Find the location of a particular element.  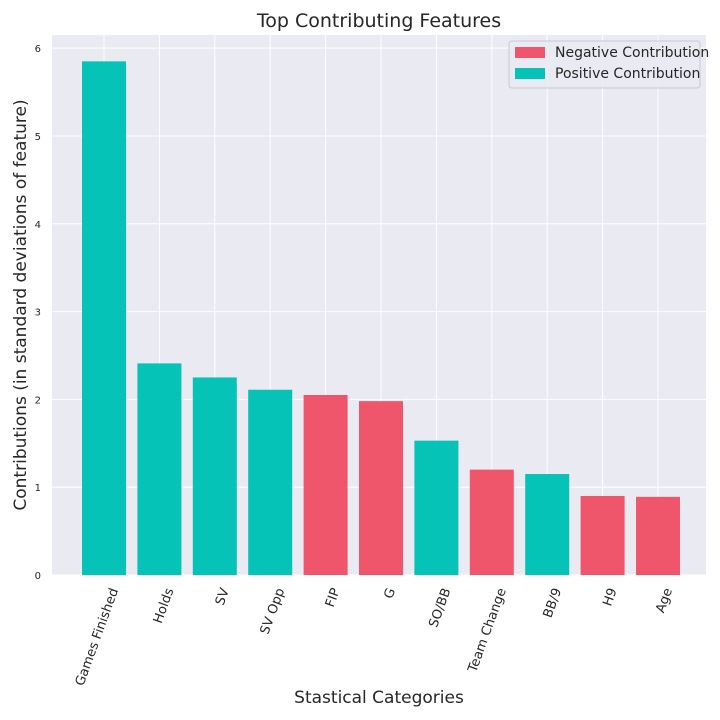

x-tick-label: Holds is located at coordinates (164, 606).